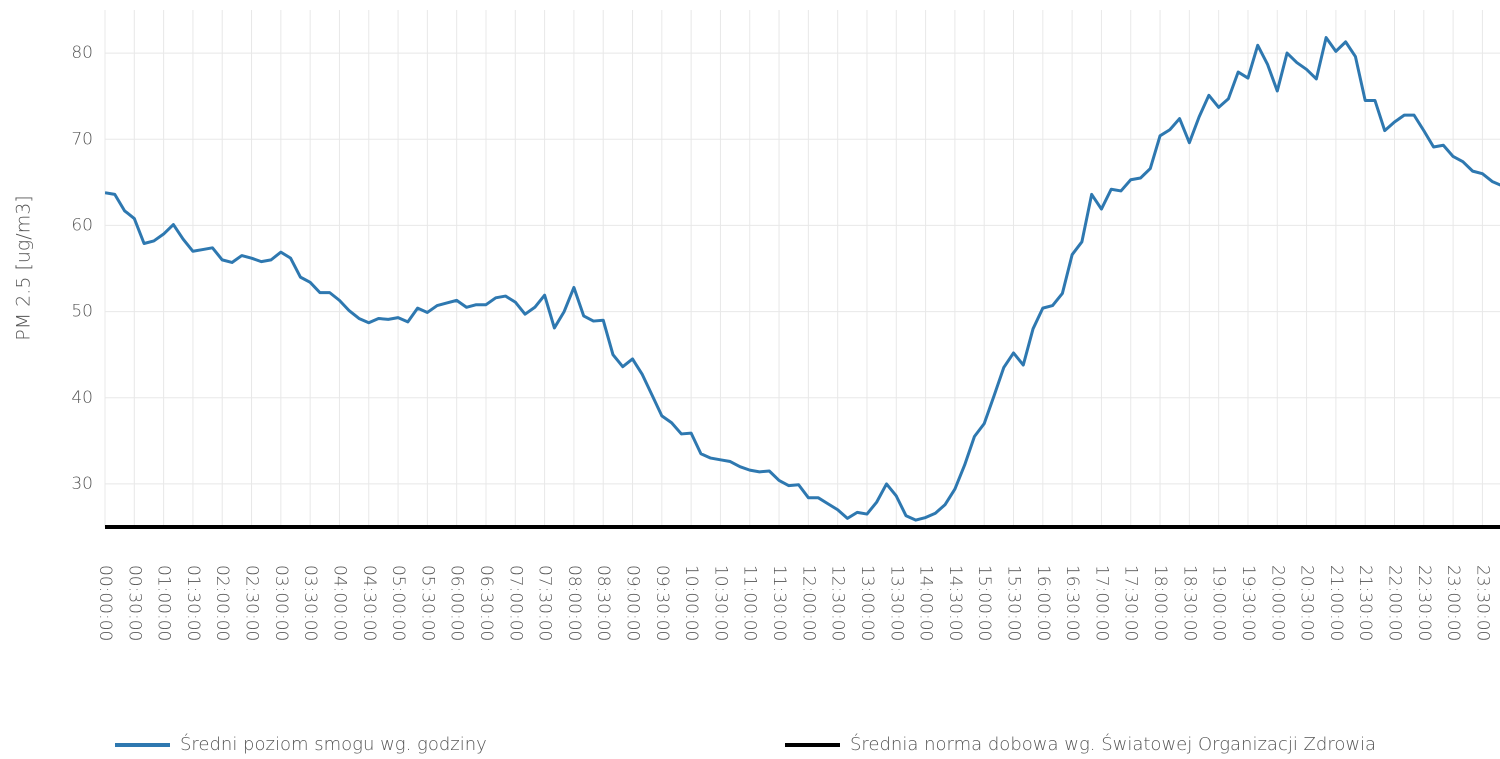  Describe the element at coordinates (808, 603) in the screenshot. I see `x-tick-label: 12:00:00` at that location.